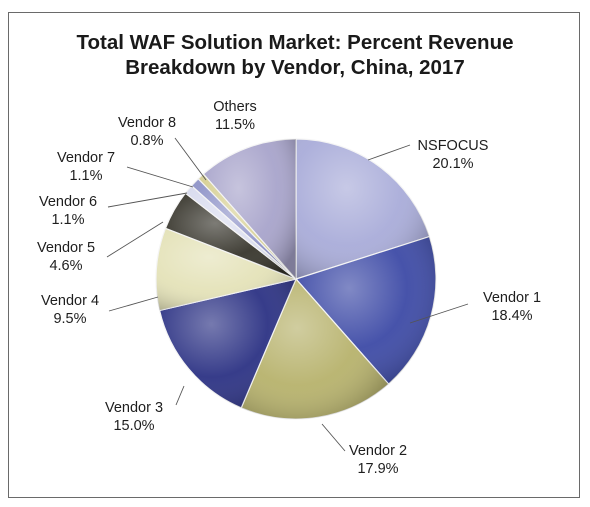 The width and height of the screenshot is (590, 507). I want to click on slice-label-value-vendor-2: 17.9%, so click(377, 469).